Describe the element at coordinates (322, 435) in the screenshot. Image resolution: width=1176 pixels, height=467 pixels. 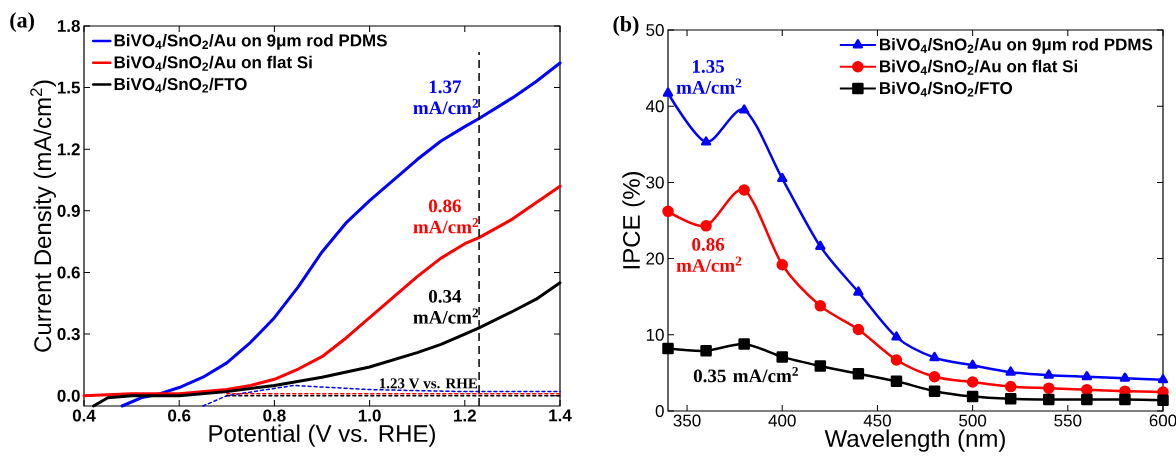
I see `x-axis-title: Potential (V vs. RHE)` at that location.